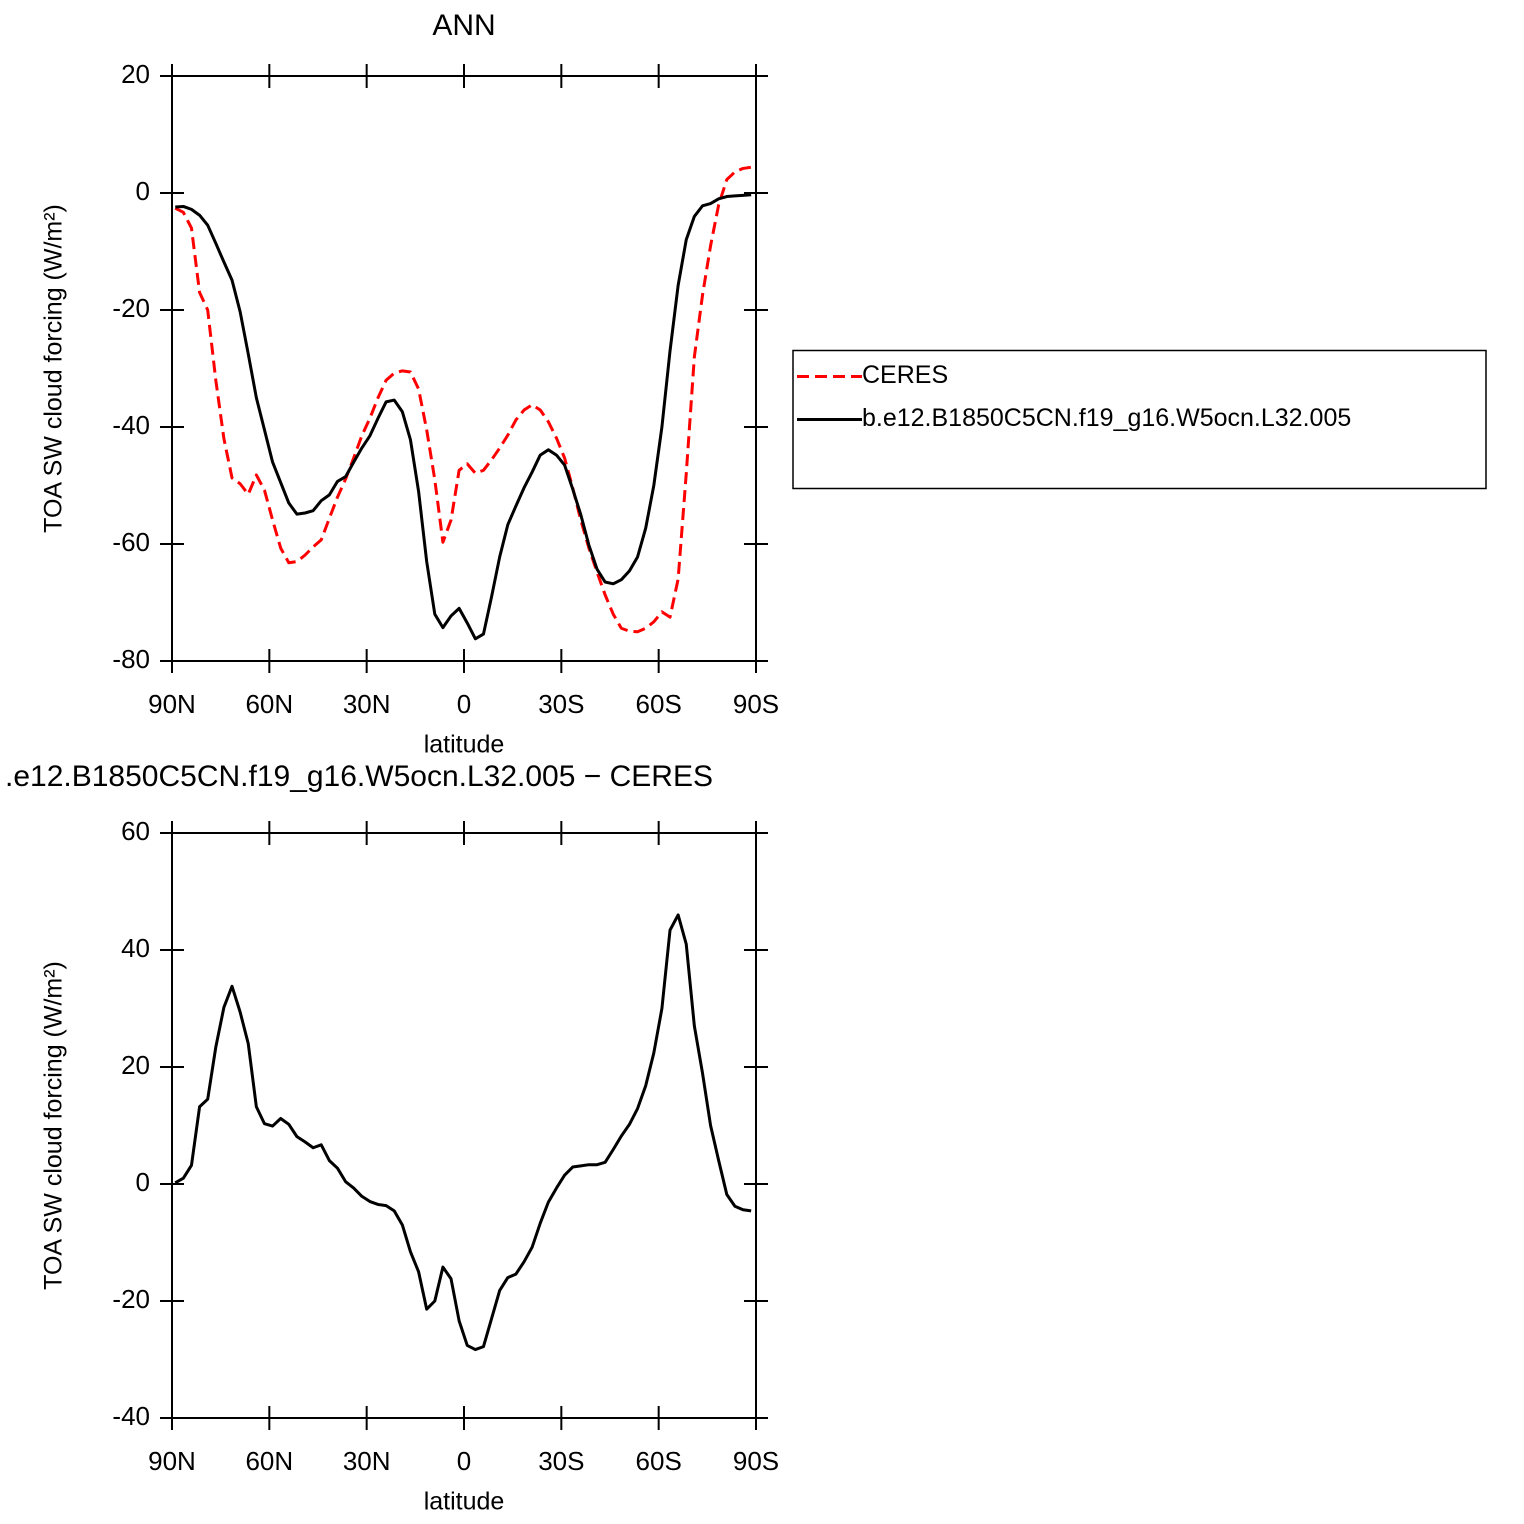 The width and height of the screenshot is (1524, 1524). What do you see at coordinates (1106, 418) in the screenshot?
I see `legend-label: b.e12.B1850C5CN.f19_g16.W5ocn.L32.005` at bounding box center [1106, 418].